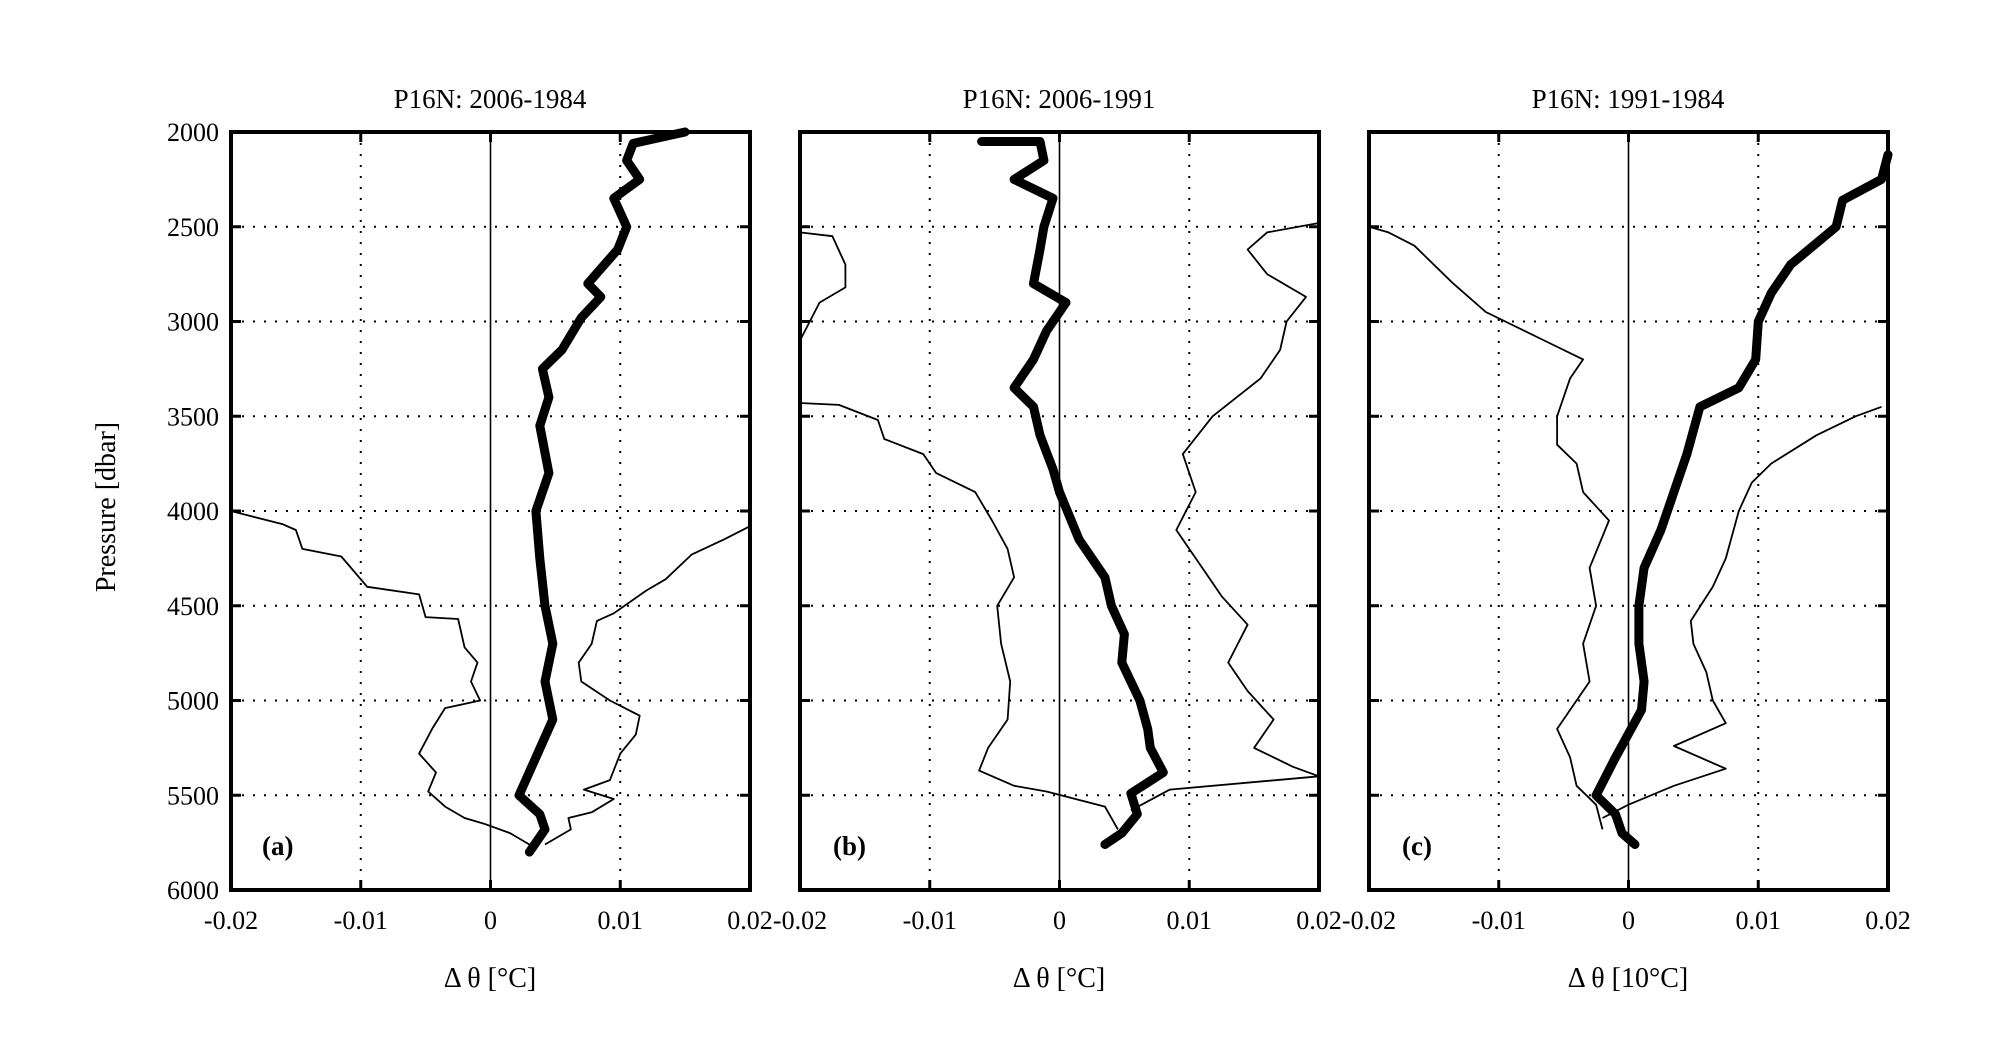  I want to click on panel-b-xtick-label: 0, so click(1059, 920).